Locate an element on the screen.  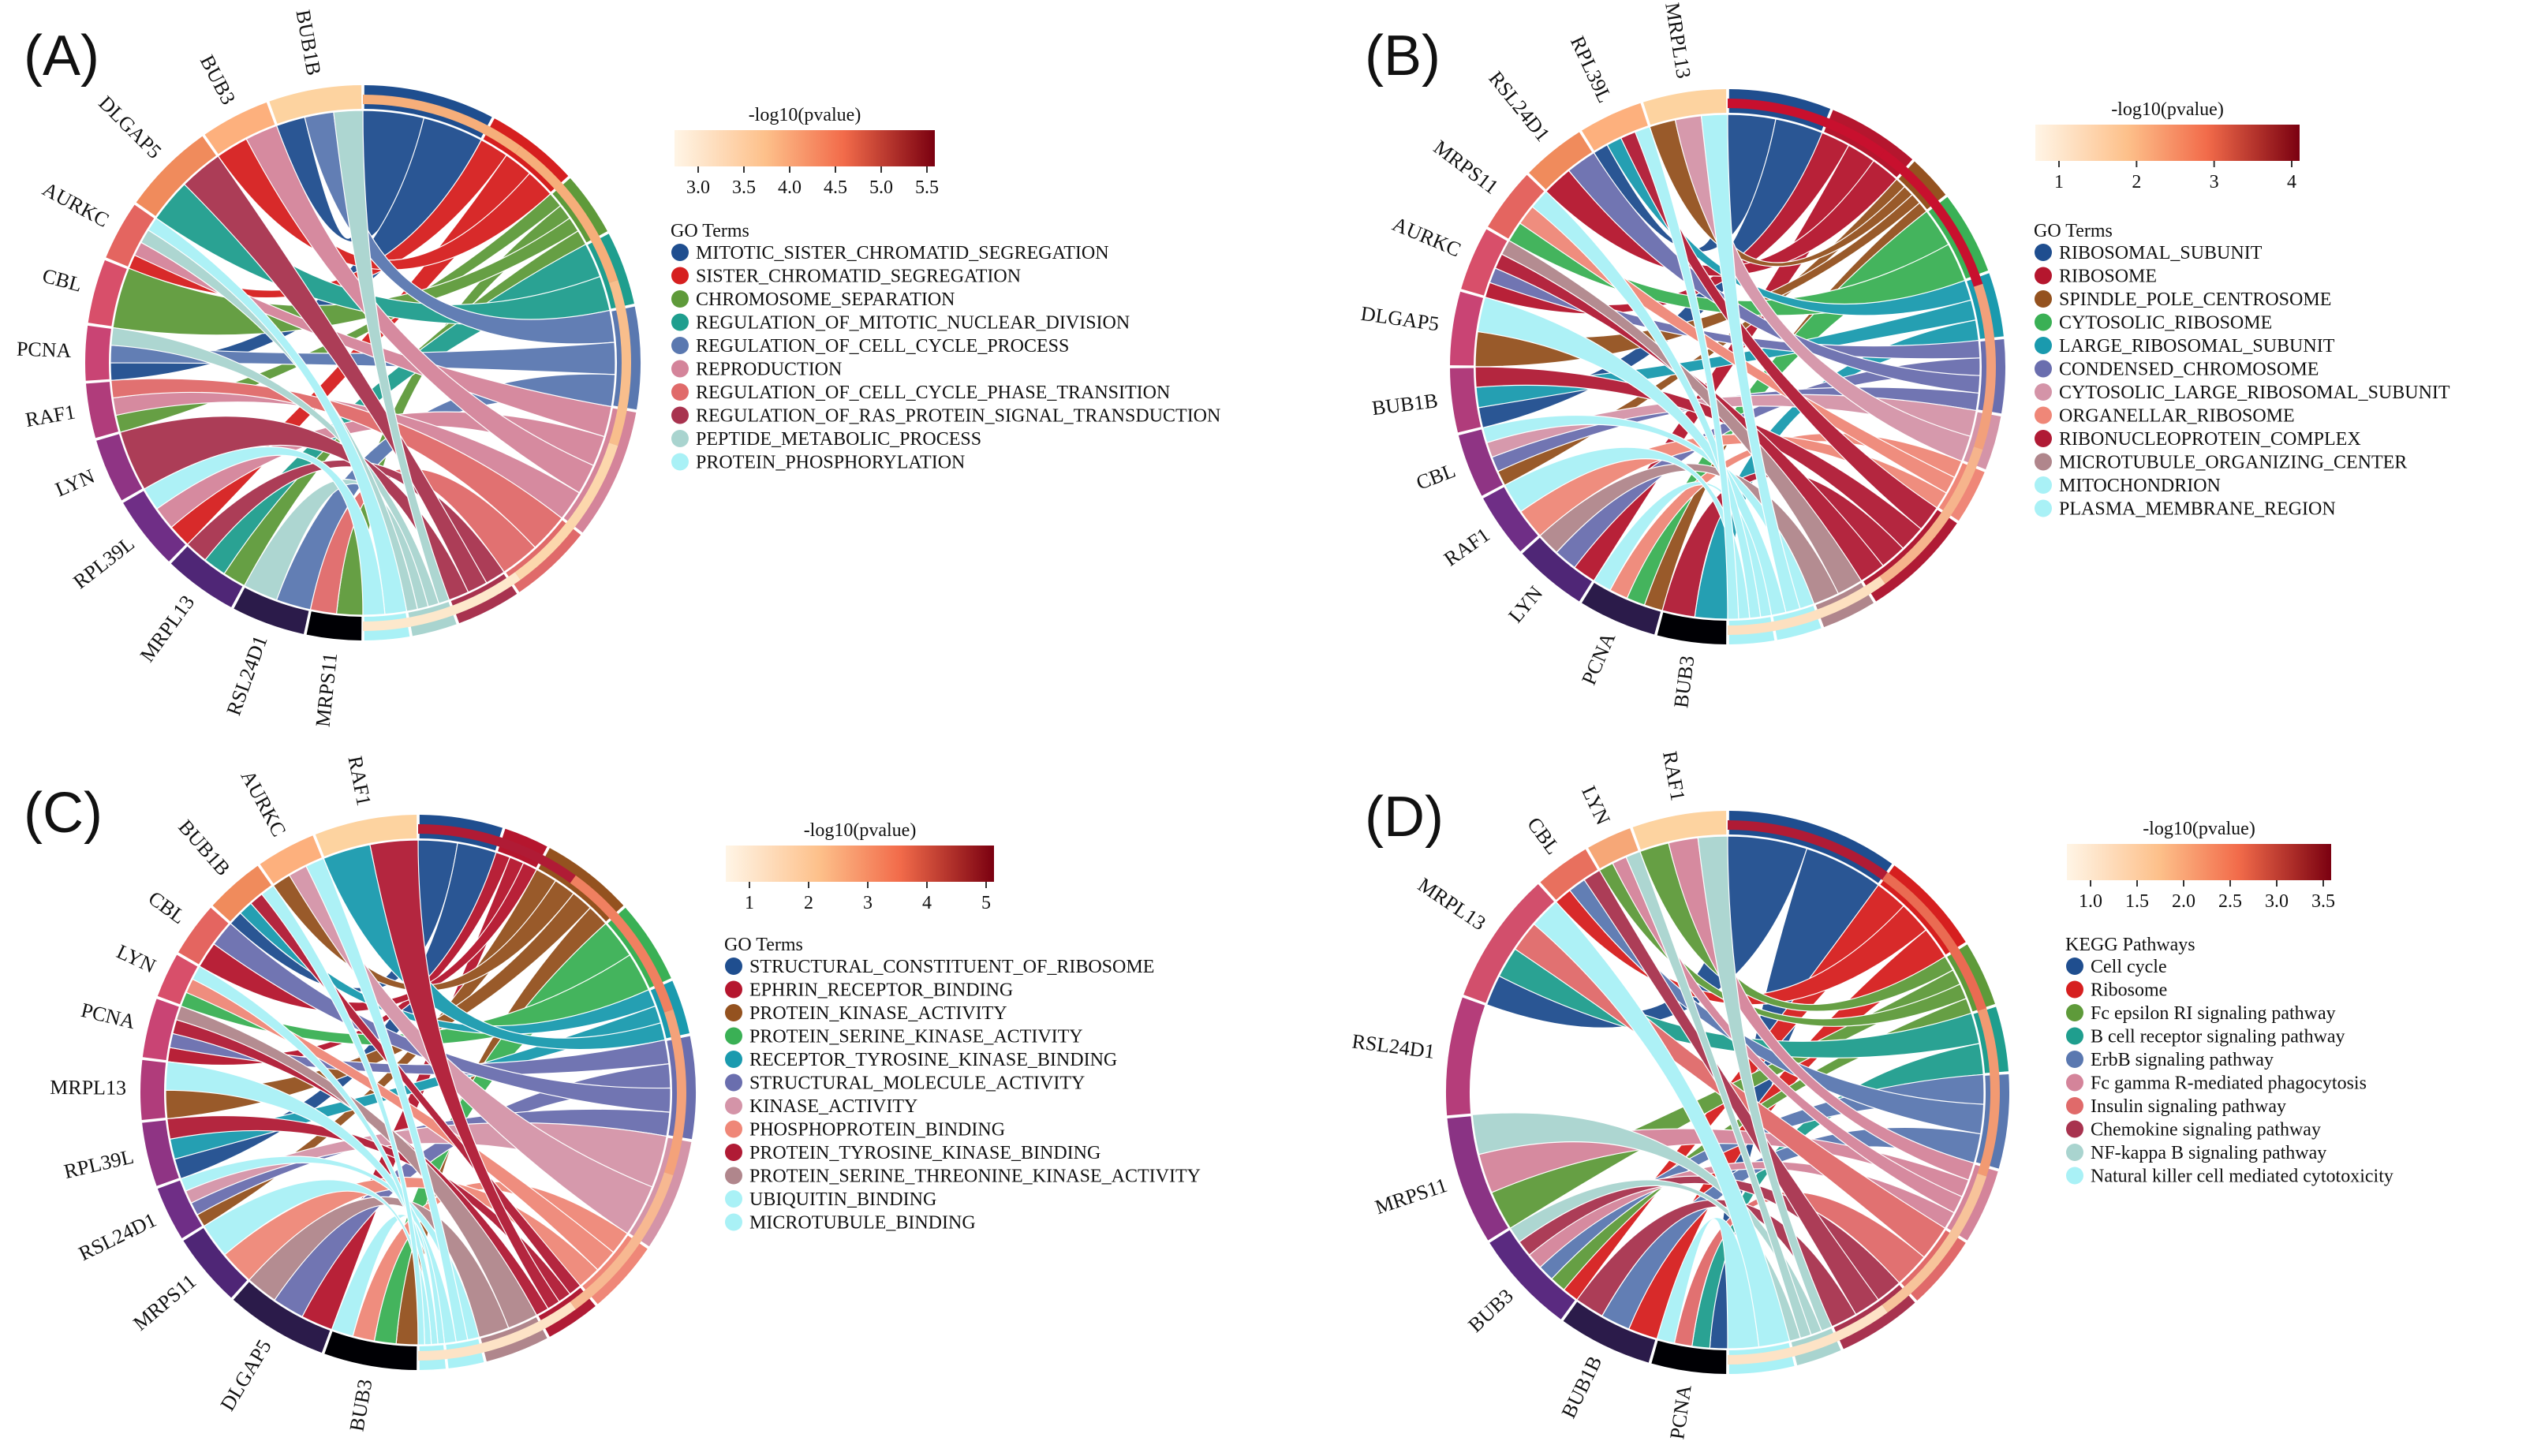
colorbar-tick-label: 4.5 is located at coordinates (835, 187).